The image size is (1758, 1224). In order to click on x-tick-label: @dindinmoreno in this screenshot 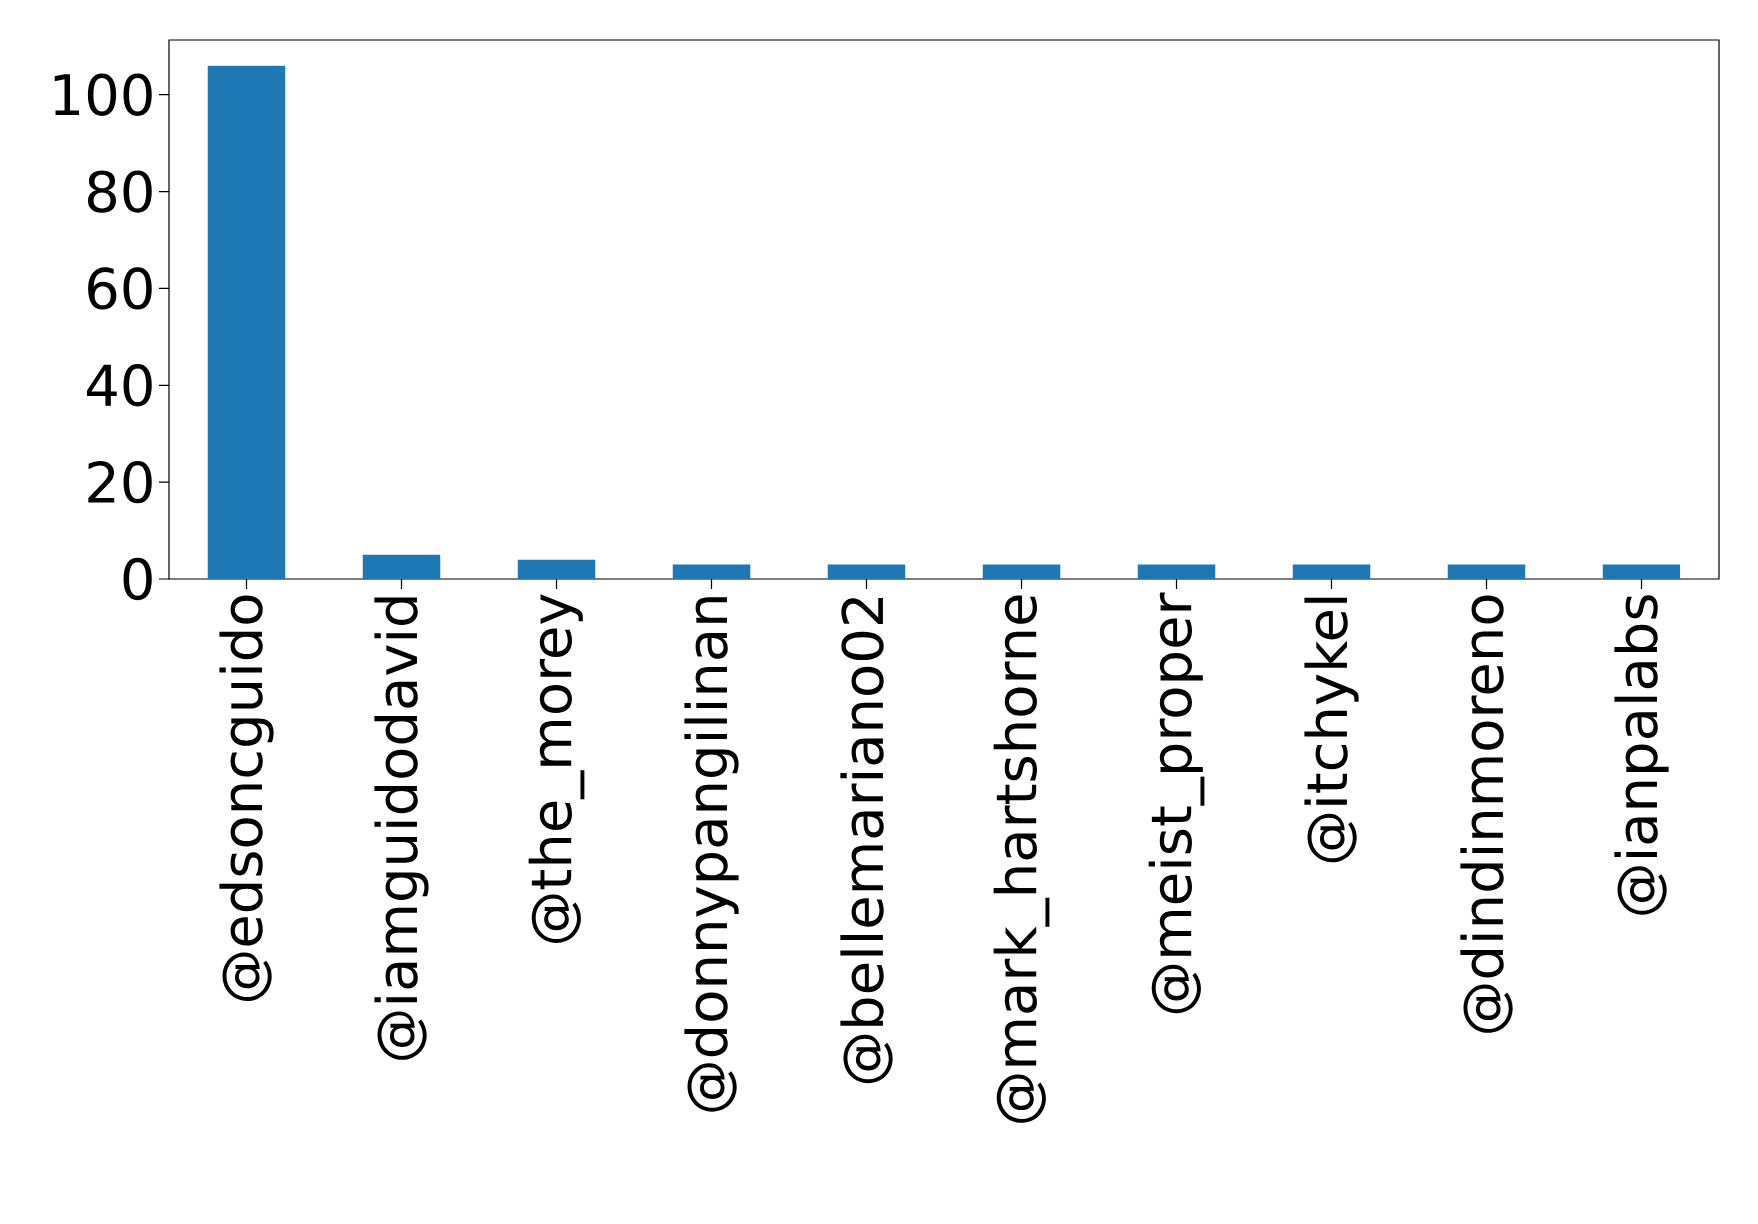, I will do `click(1486, 814)`.